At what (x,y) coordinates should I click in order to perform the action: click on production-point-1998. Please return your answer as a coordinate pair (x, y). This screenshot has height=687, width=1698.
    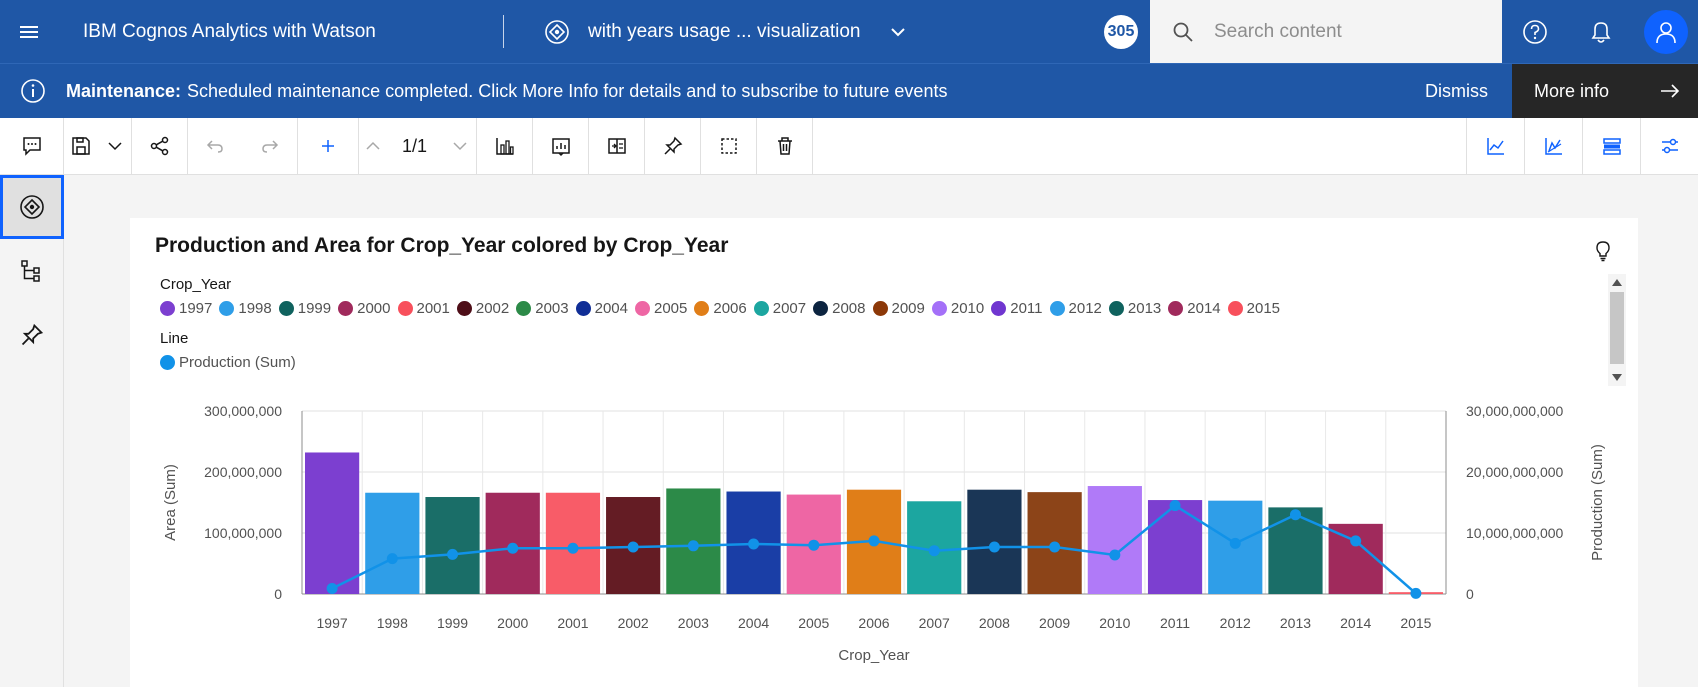
    Looking at the image, I should click on (392, 559).